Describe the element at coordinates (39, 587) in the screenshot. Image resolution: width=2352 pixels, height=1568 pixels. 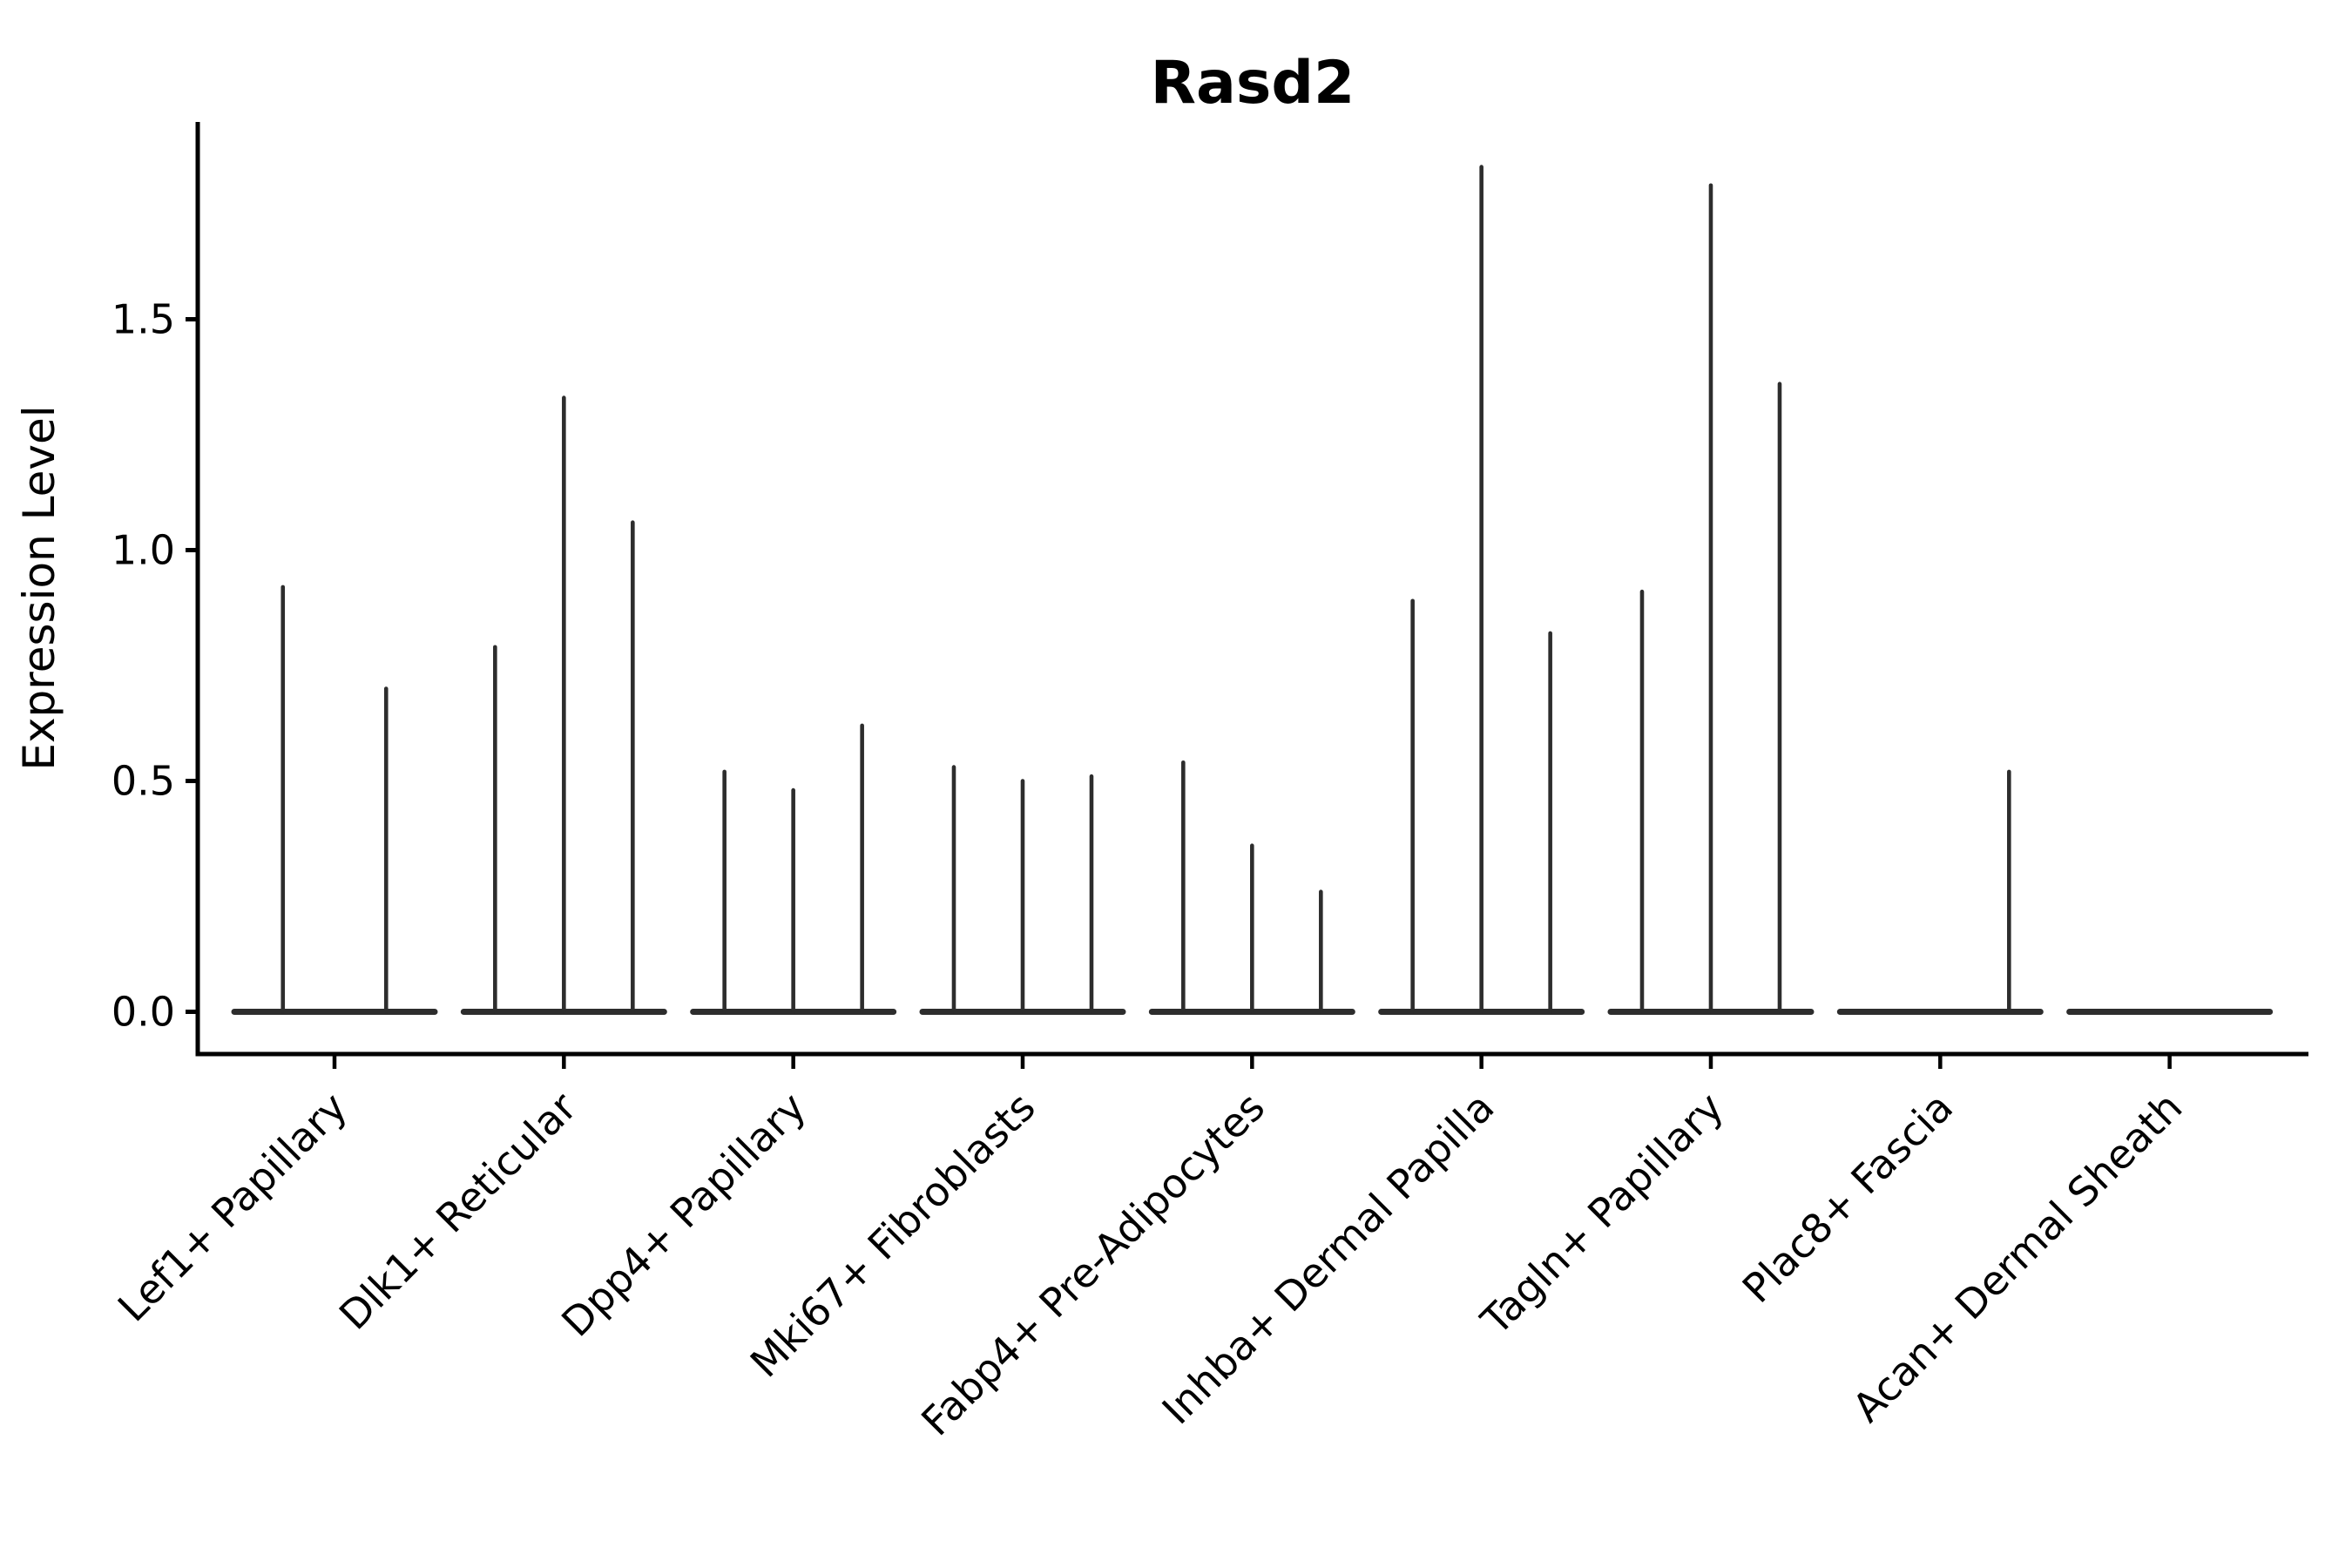
I see `y-axis-label: Expression Level` at that location.